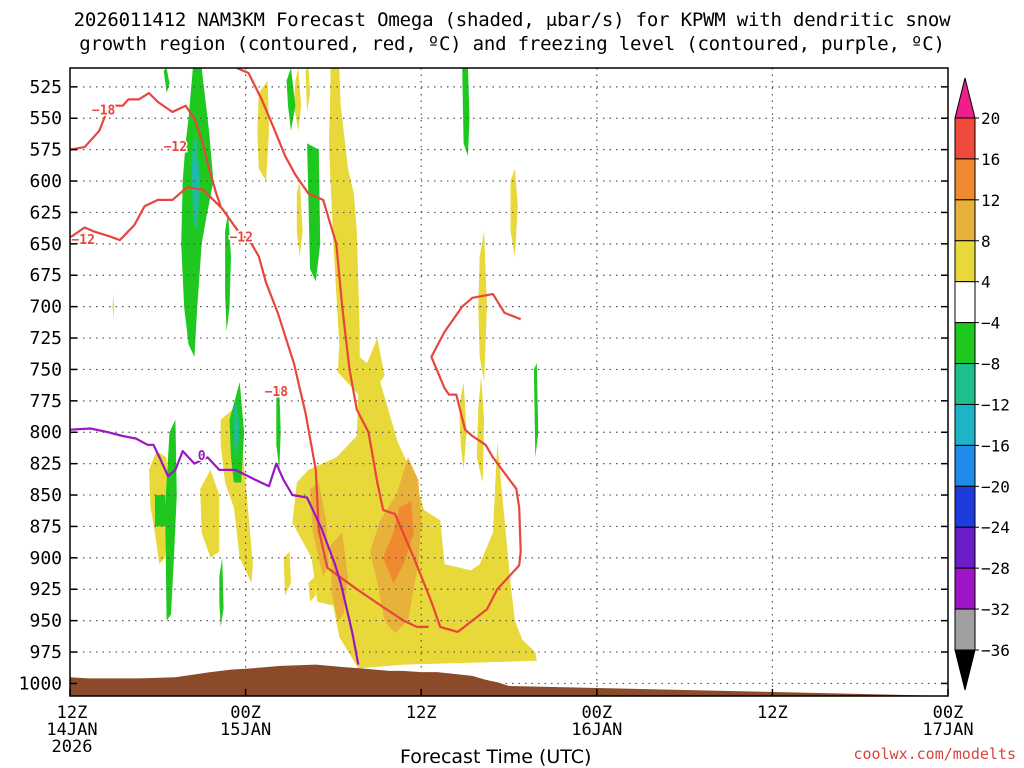  I want to click on omega-region--8-to--4-8, so click(162, 511).